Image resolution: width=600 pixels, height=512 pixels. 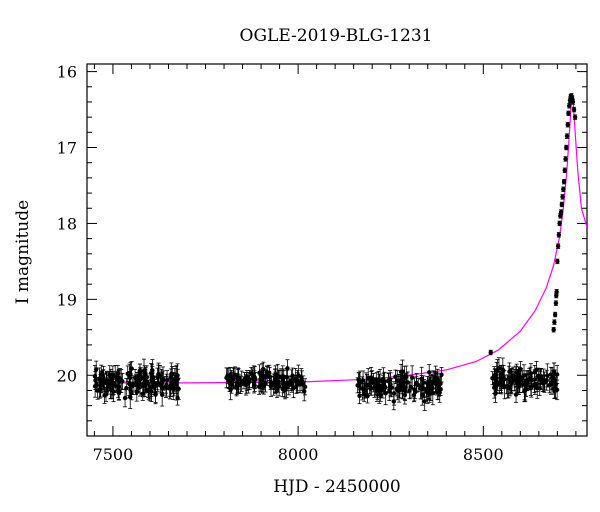 What do you see at coordinates (23, 252) in the screenshot?
I see `y-axis-label: I magnitude` at bounding box center [23, 252].